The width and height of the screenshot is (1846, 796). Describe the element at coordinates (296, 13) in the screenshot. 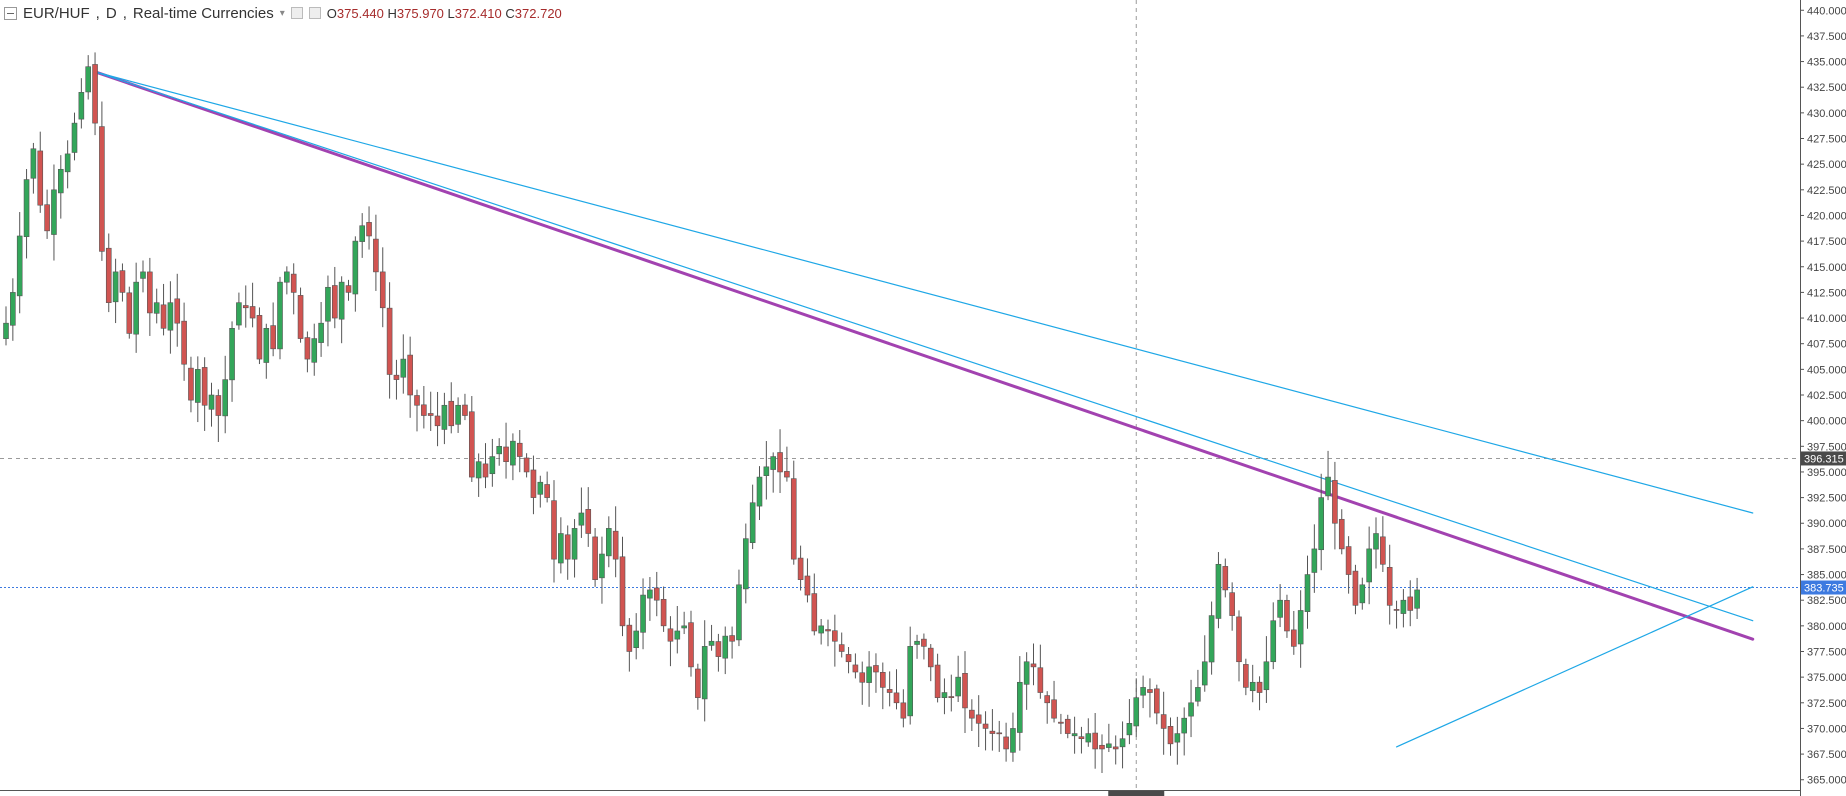

I see `visibility-icon` at that location.